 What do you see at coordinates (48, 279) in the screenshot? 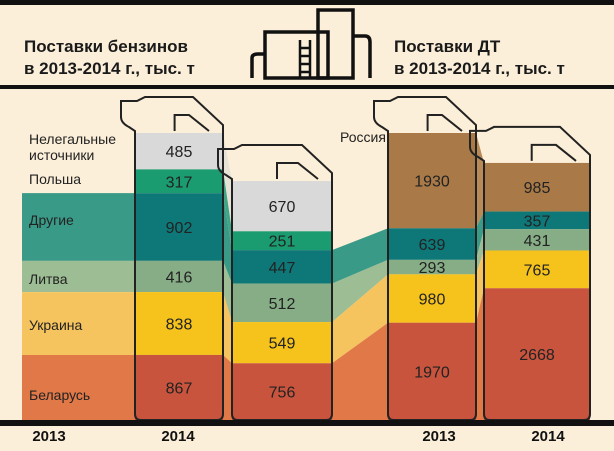
I see `category-label: Литва` at bounding box center [48, 279].